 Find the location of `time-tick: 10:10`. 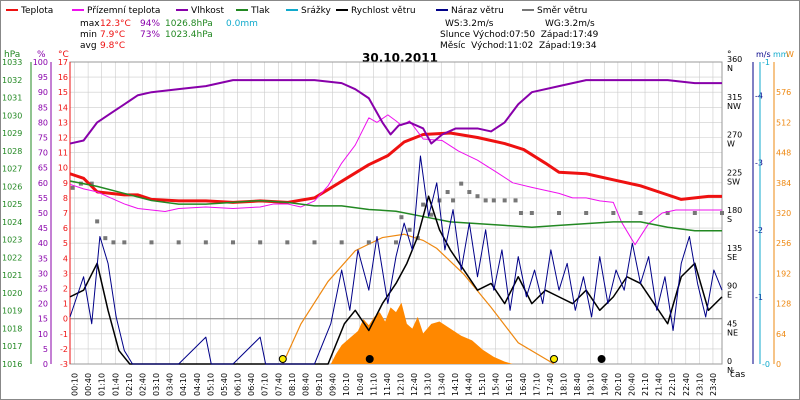

time-tick: 10:10 is located at coordinates (346, 384).